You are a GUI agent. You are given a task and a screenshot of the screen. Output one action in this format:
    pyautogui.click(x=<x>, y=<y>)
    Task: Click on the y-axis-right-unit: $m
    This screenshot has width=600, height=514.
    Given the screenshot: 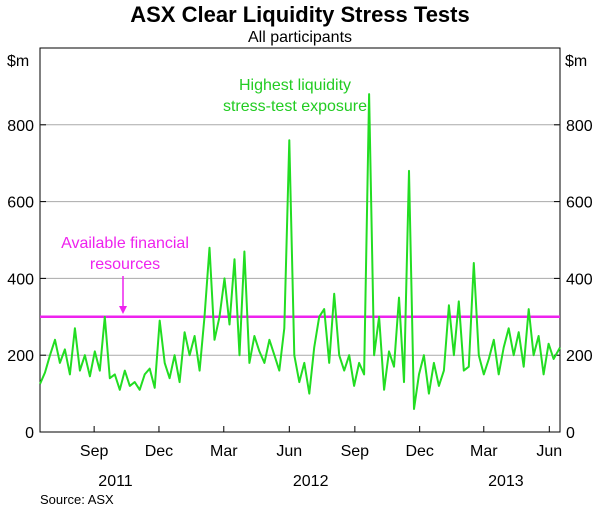 What is the action you would take?
    pyautogui.click(x=576, y=61)
    